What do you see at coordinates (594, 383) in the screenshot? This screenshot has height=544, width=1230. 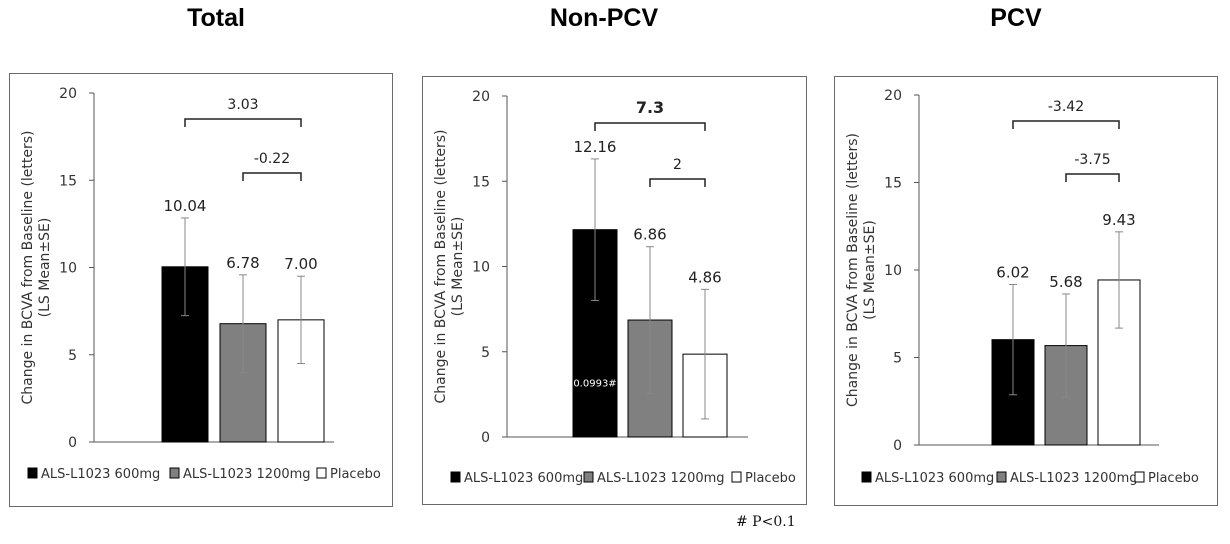 I see `p-value-annotation: 0.0993#` at bounding box center [594, 383].